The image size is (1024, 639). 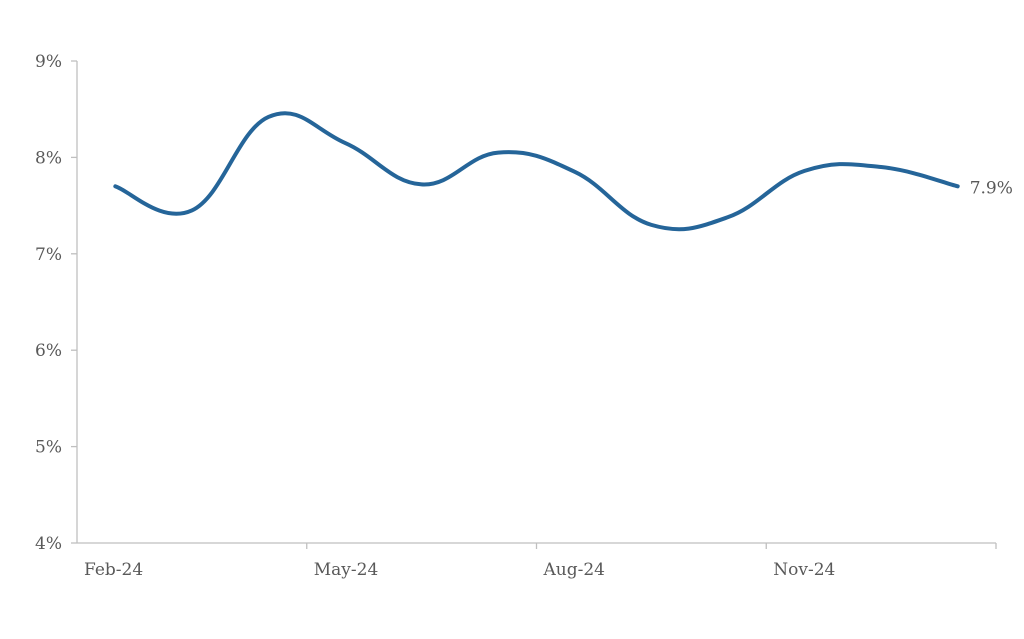 I want to click on end-value-label: 7.9%, so click(x=991, y=188).